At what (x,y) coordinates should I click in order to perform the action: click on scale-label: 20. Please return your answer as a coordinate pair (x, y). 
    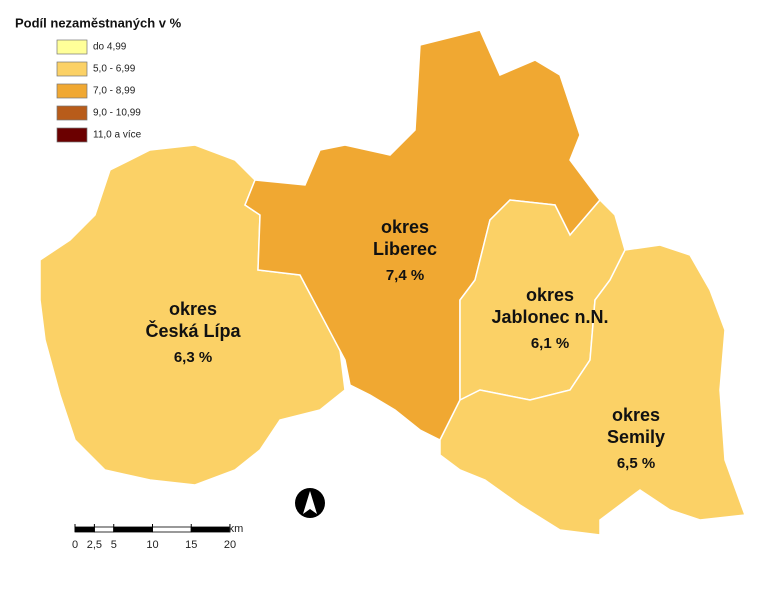
    Looking at the image, I should click on (230, 545).